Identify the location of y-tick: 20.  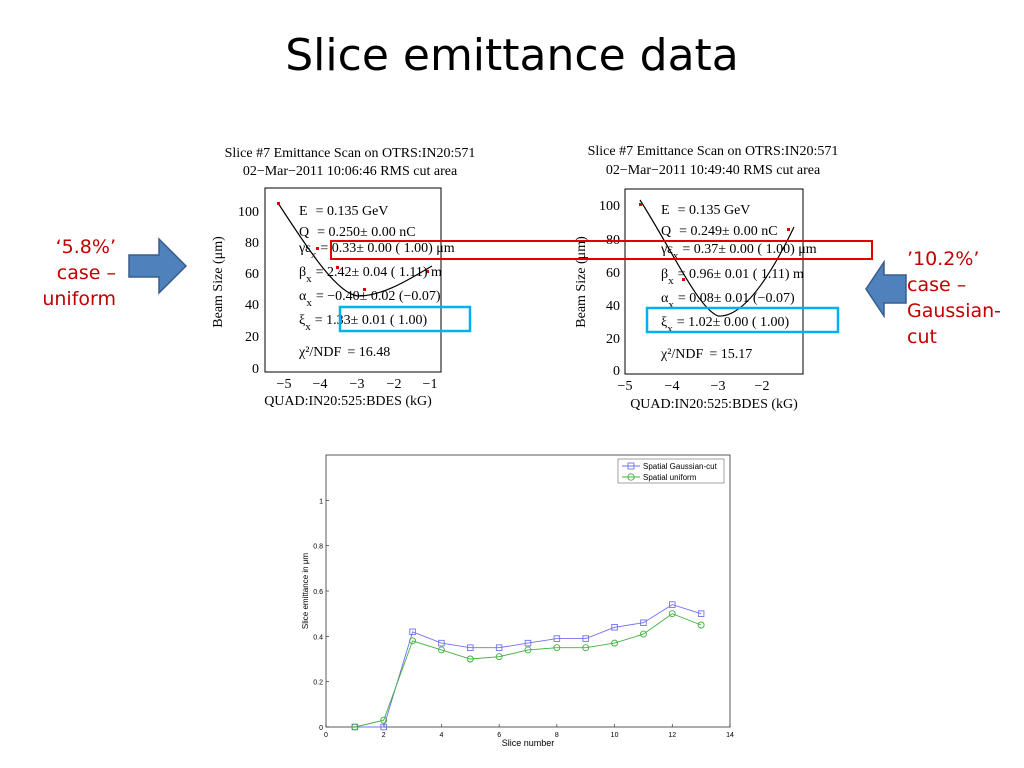
(613, 339).